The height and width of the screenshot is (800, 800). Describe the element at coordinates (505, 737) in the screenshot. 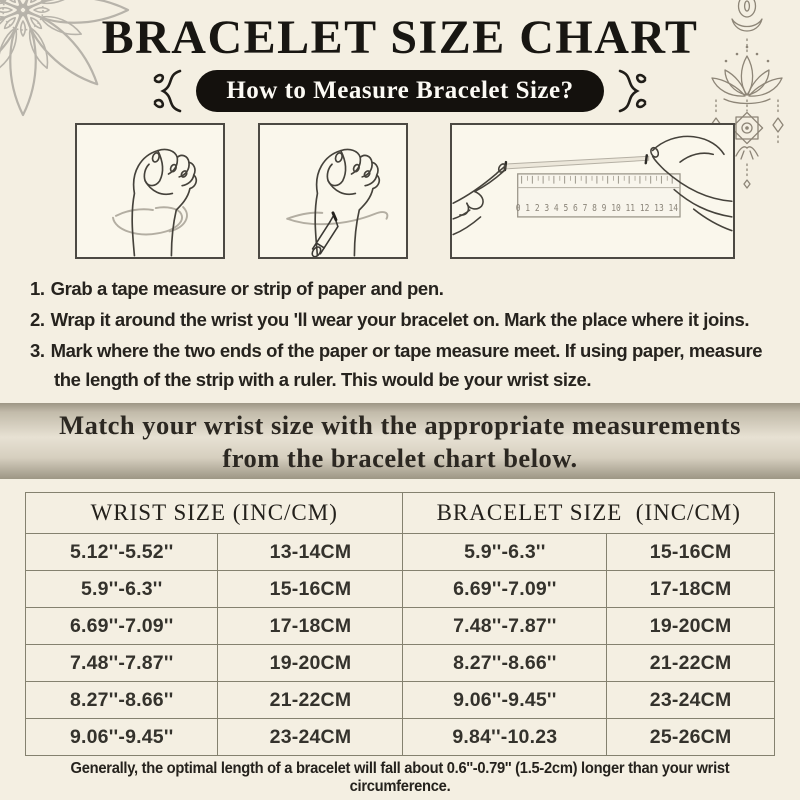

I see `bracelet-inches-cell: 9.84''-10.23` at that location.